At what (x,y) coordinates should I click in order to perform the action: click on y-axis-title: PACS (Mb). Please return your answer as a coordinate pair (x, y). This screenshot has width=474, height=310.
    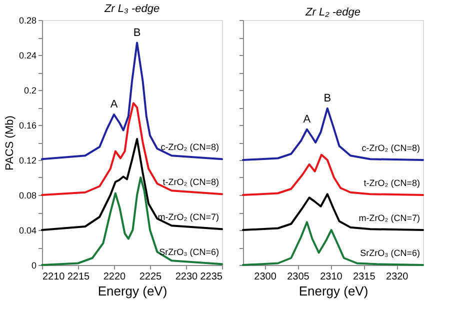
    Looking at the image, I should click on (10, 143).